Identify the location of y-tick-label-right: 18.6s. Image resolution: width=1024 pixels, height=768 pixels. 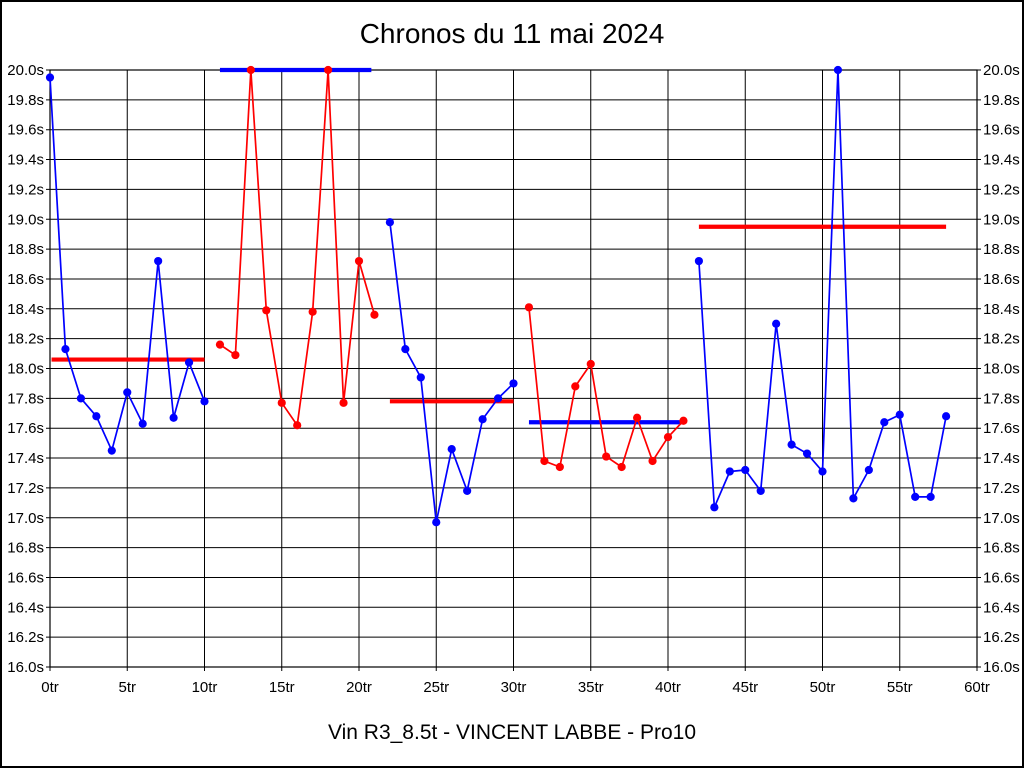
(1001, 279).